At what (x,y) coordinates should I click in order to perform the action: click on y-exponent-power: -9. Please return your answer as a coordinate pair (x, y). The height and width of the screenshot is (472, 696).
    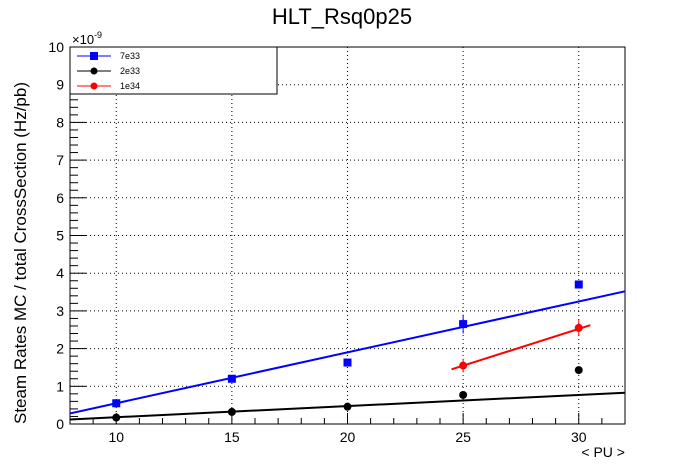
    Looking at the image, I should click on (98, 35).